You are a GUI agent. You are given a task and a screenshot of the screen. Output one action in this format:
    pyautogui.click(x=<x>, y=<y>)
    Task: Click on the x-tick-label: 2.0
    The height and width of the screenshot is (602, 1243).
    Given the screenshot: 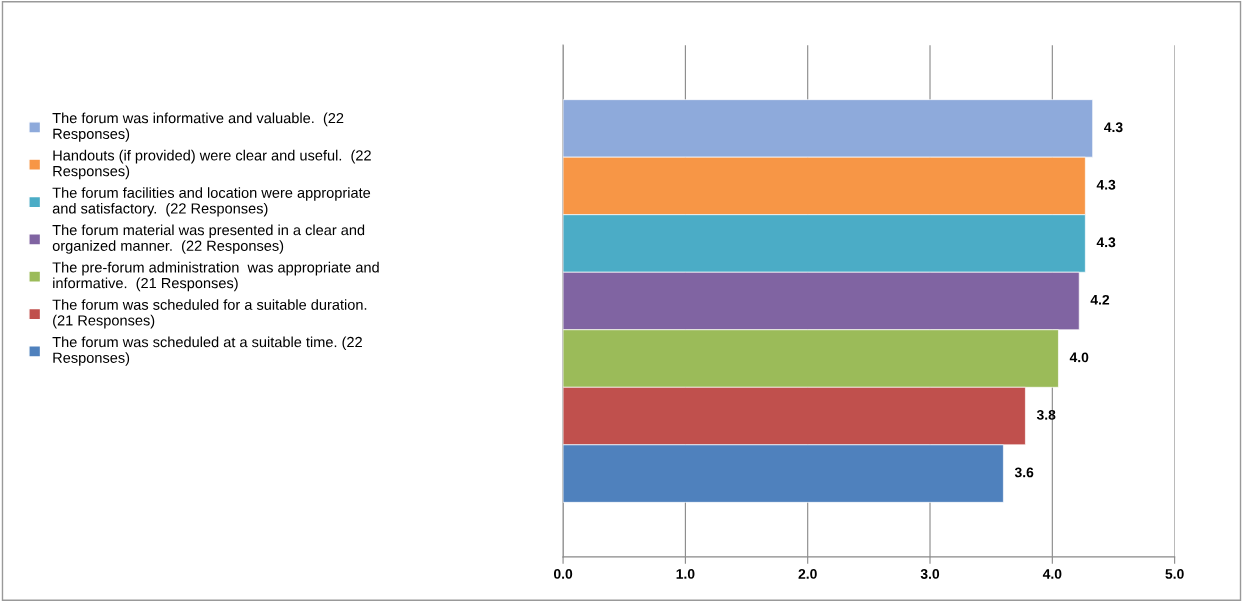 What is the action you would take?
    pyautogui.click(x=807, y=574)
    